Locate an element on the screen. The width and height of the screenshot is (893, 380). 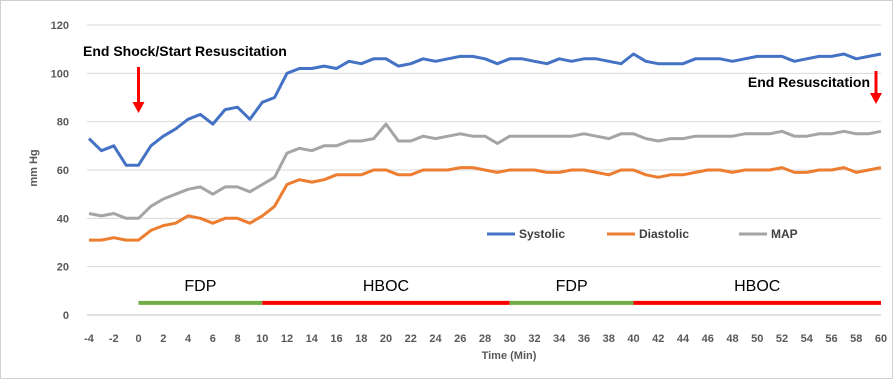
x-tick-label: 6 is located at coordinates (213, 339).